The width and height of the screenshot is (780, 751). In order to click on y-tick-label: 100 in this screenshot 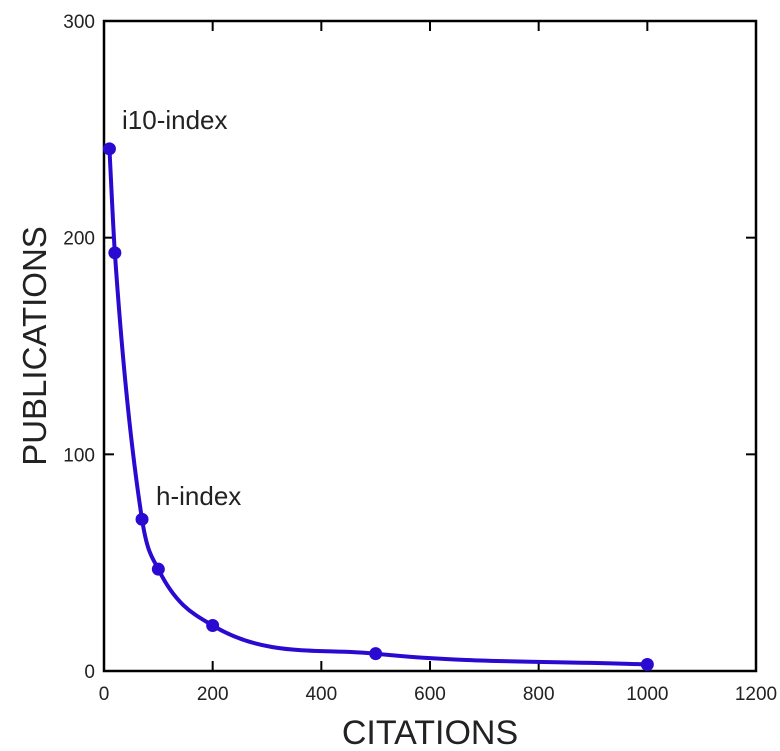, I will do `click(79, 455)`.